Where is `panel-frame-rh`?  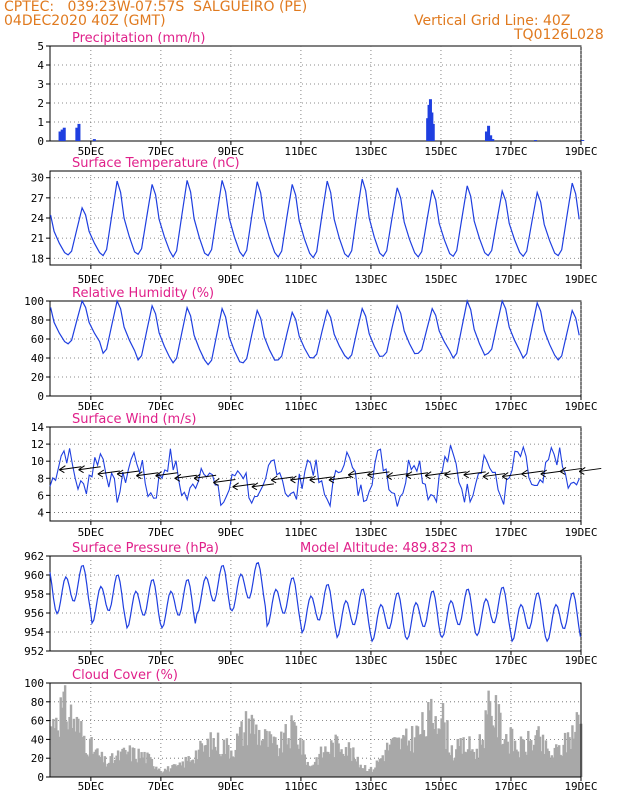 panel-frame-rh is located at coordinates (315, 348).